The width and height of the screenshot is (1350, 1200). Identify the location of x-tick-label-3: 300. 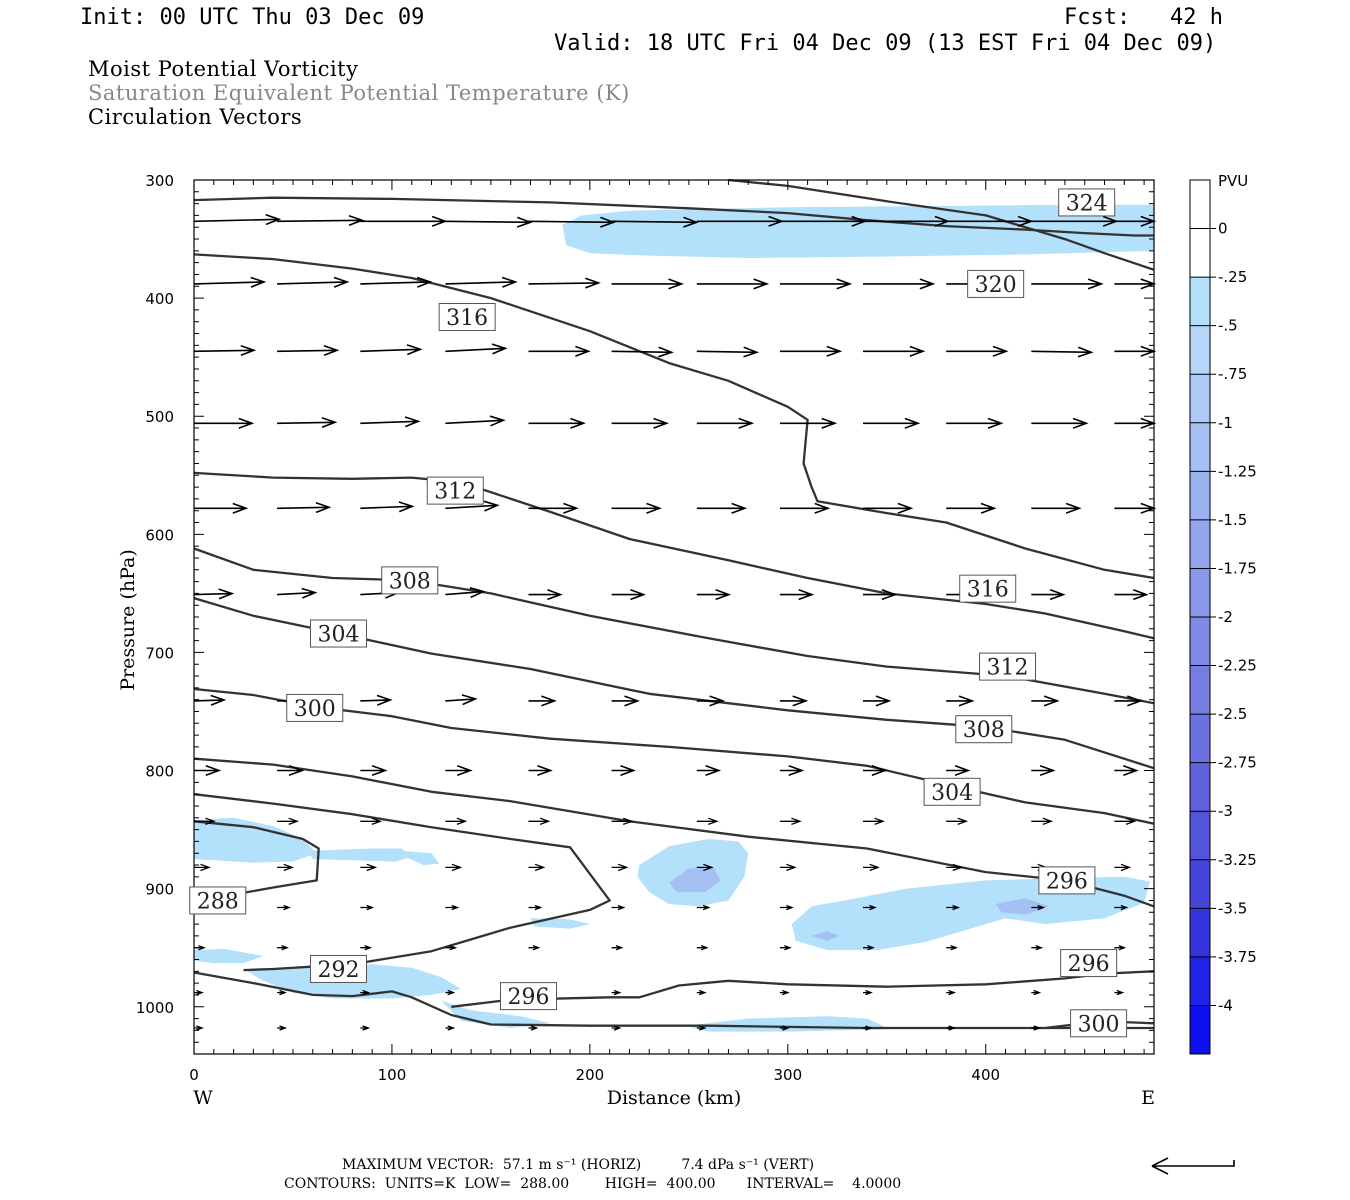
(787, 1075).